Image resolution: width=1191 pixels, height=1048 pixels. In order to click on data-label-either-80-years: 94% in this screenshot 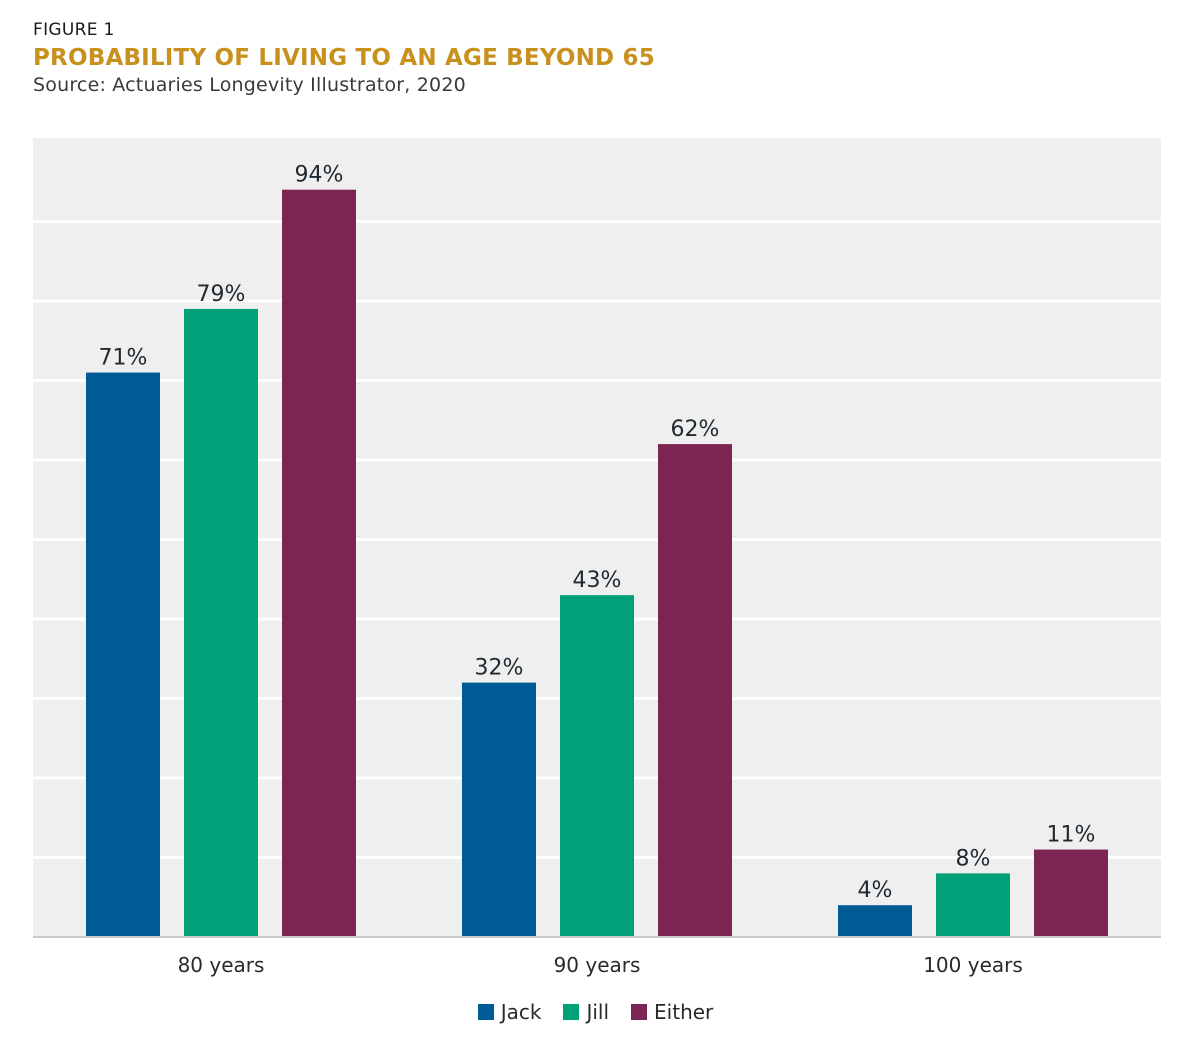, I will do `click(319, 175)`.